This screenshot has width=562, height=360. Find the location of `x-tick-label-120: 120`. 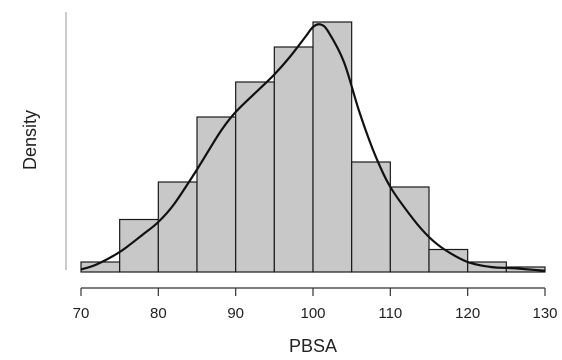

x-tick-label-120: 120 is located at coordinates (467, 313).